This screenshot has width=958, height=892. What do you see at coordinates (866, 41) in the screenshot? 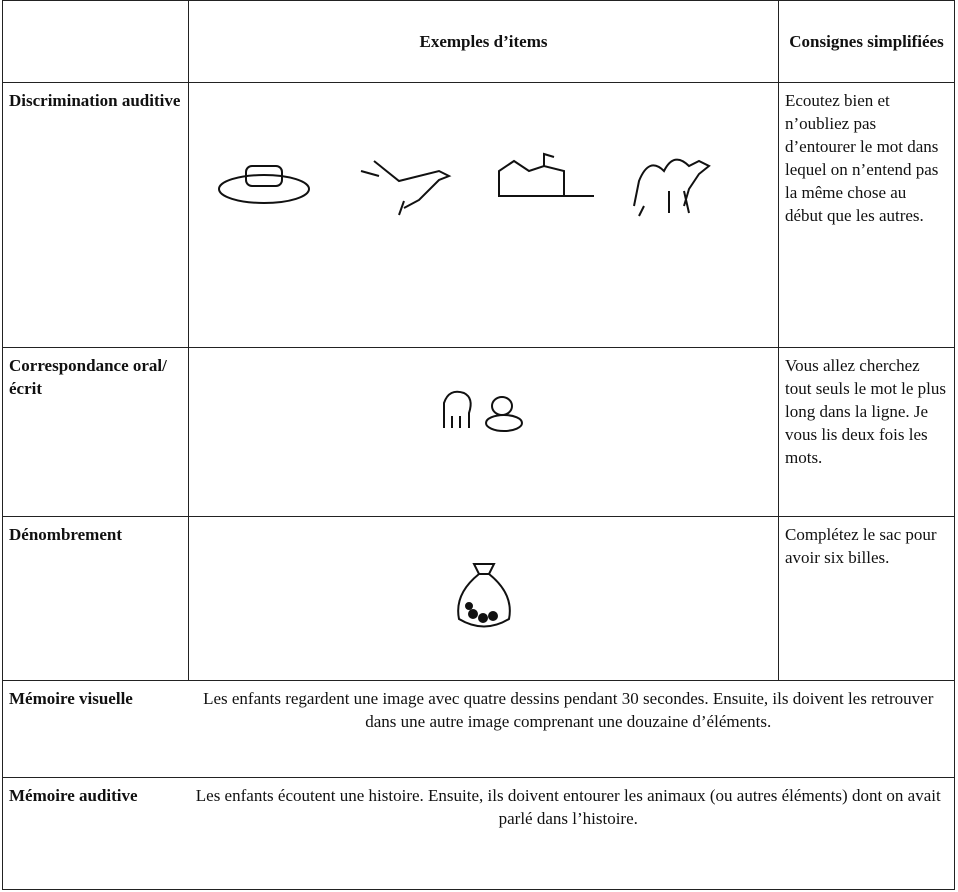
I see `header-instructions: Consignes simplifiées` at bounding box center [866, 41].